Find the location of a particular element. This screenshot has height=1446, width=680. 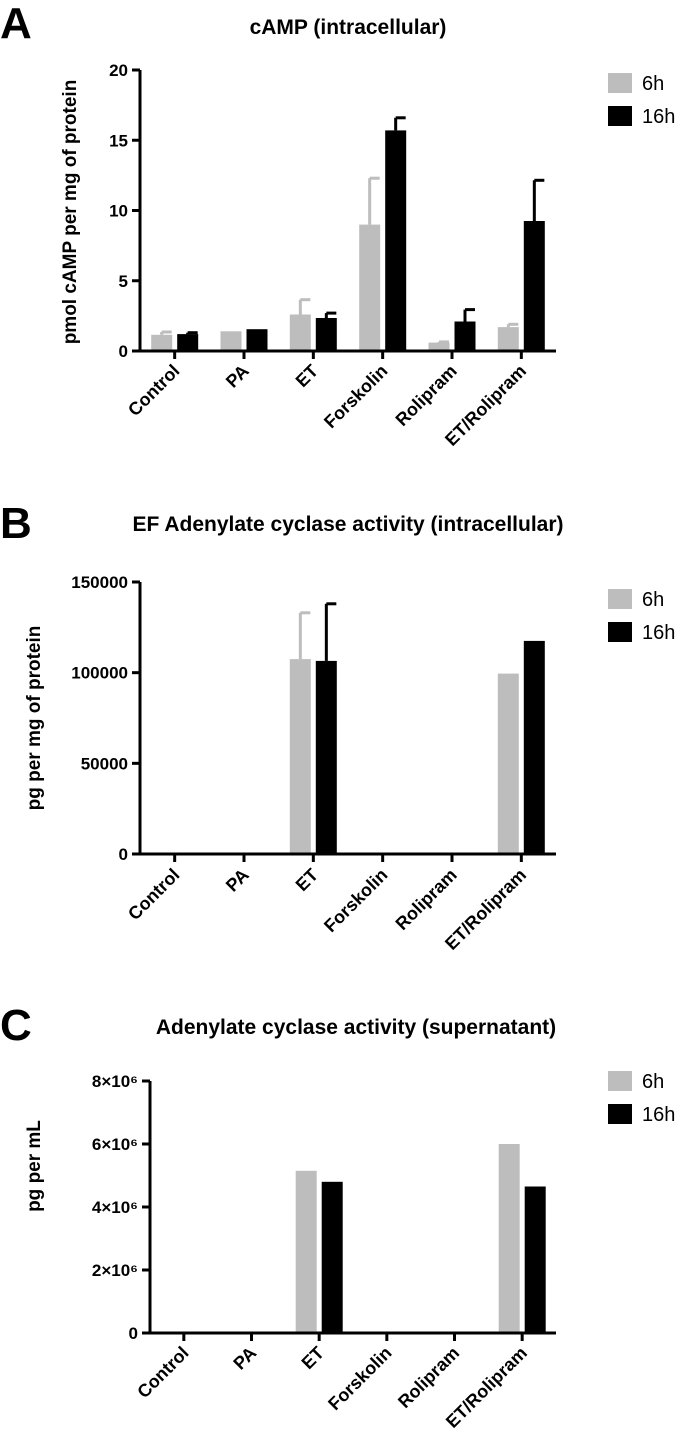

x-tick-label-b-1: Control is located at coordinates (153, 894).